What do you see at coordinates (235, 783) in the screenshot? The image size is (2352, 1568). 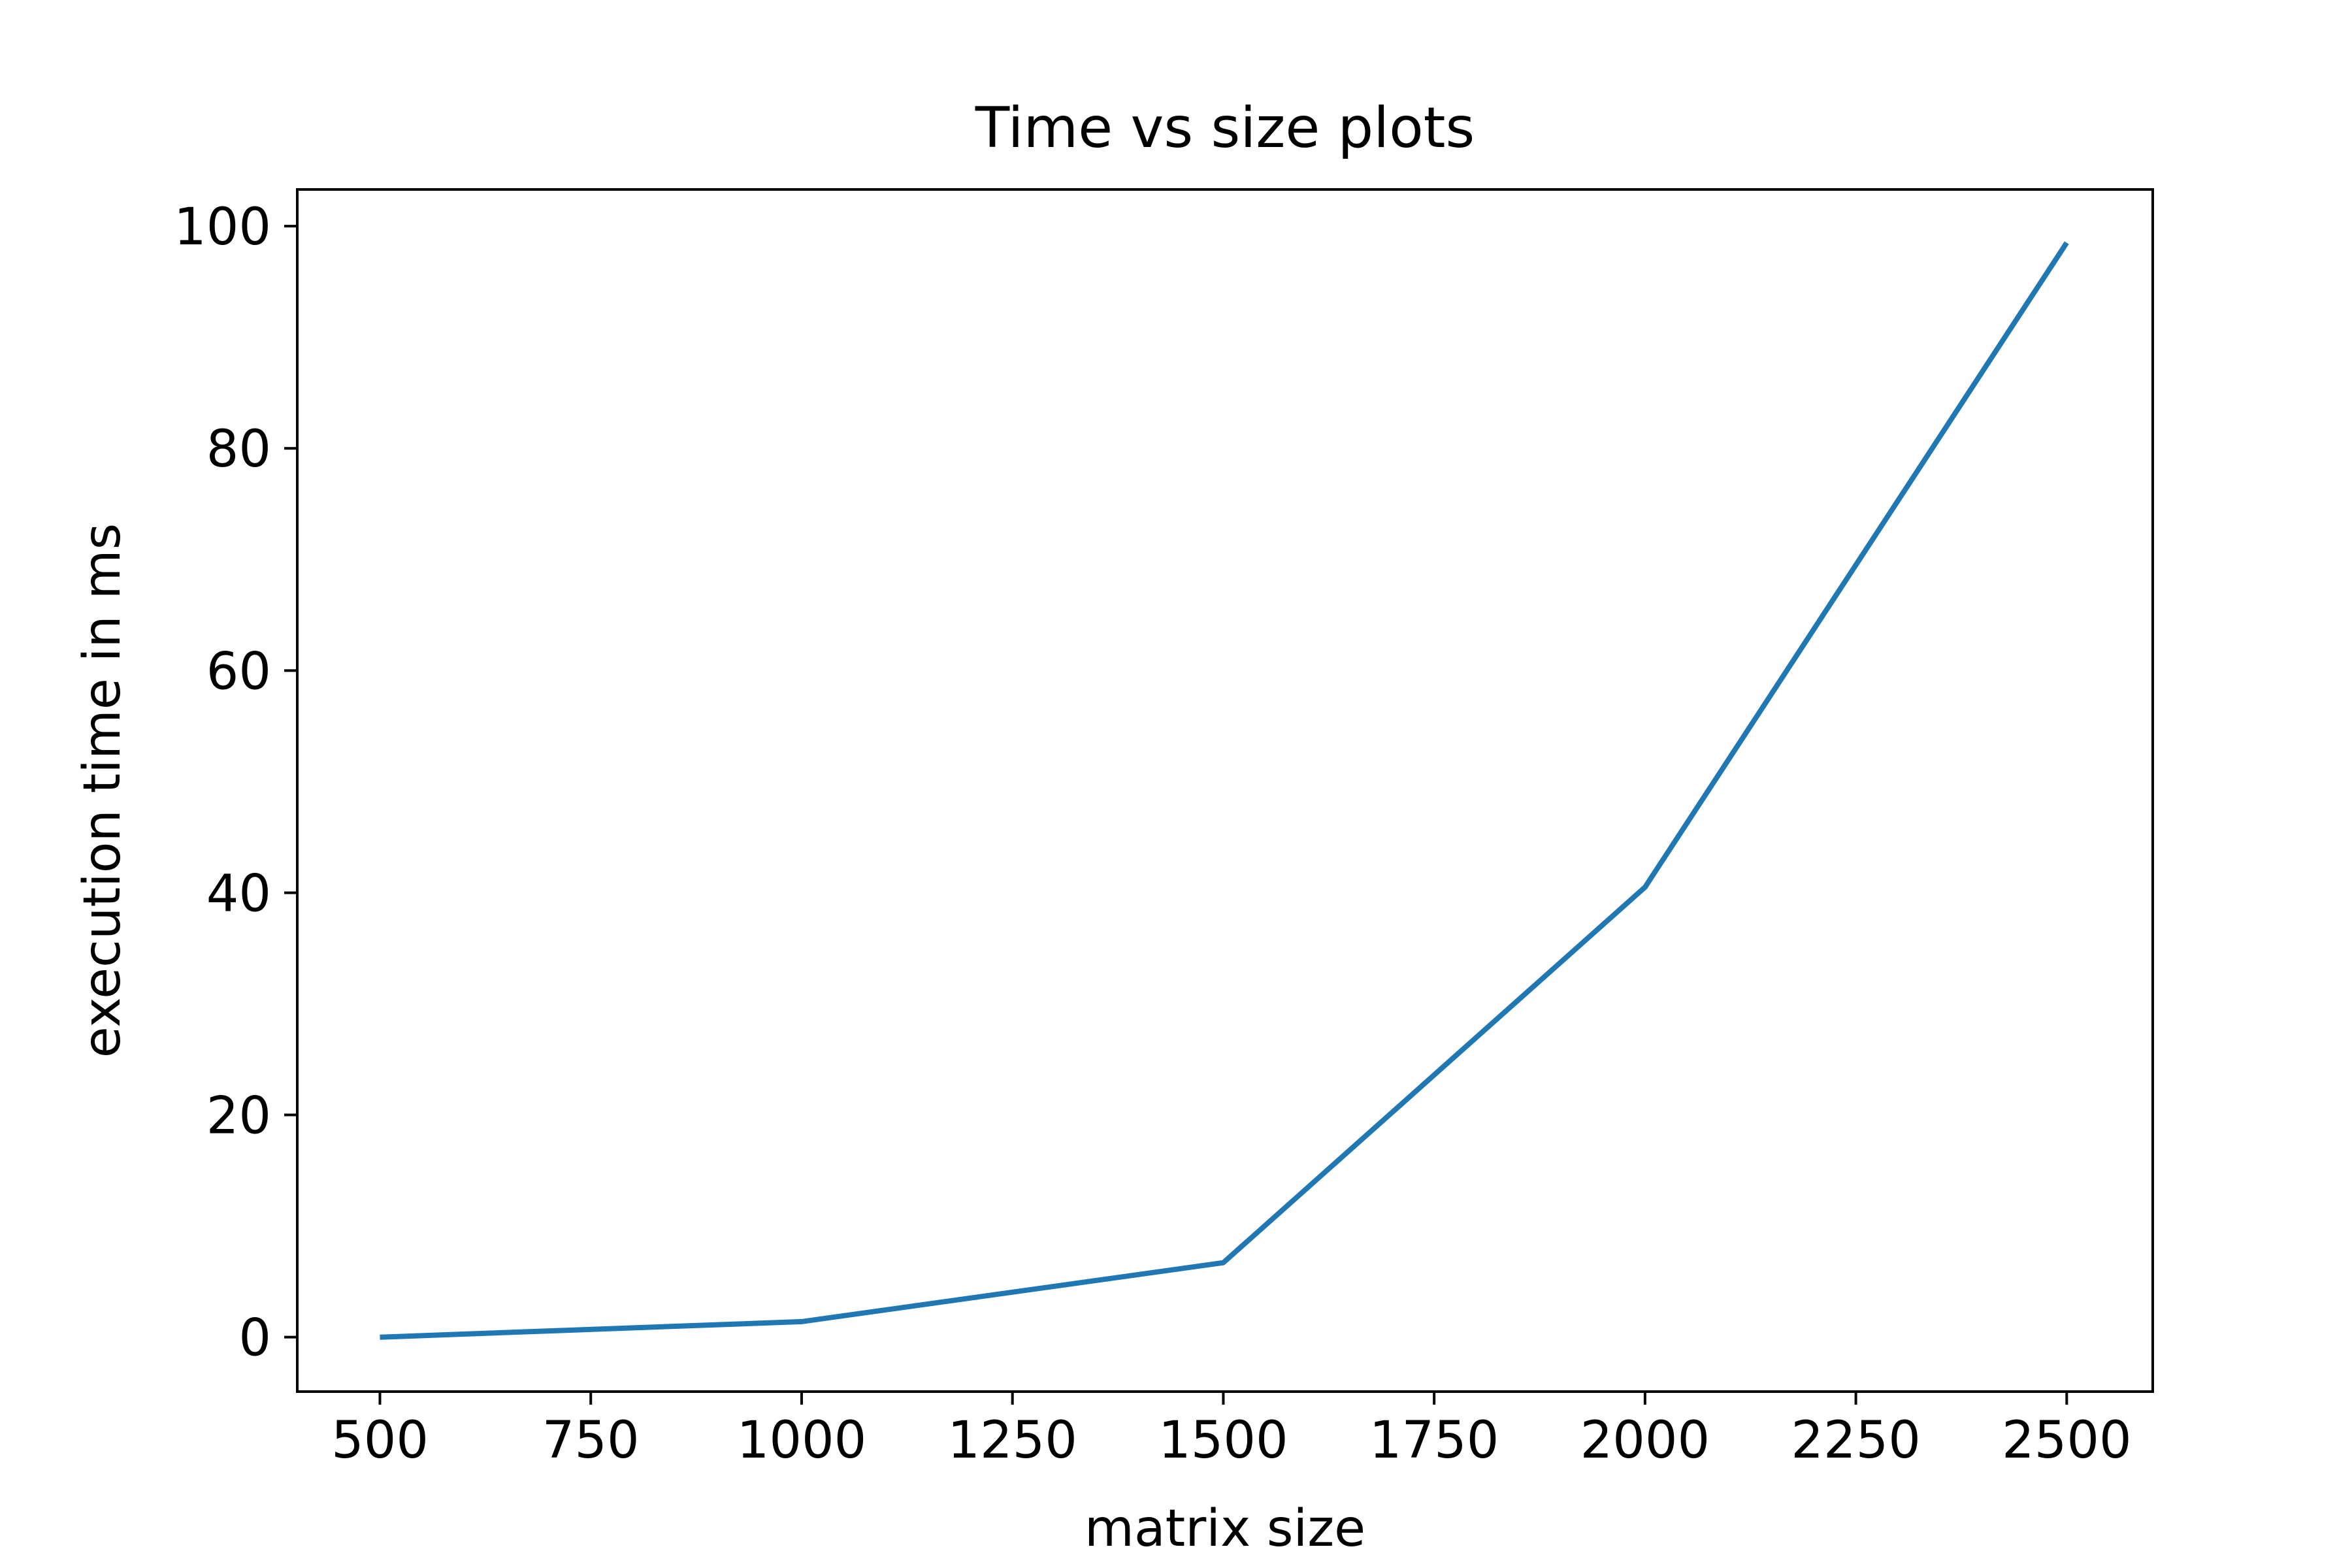 I see `y-axis: 0 20 40 60 80 100` at bounding box center [235, 783].